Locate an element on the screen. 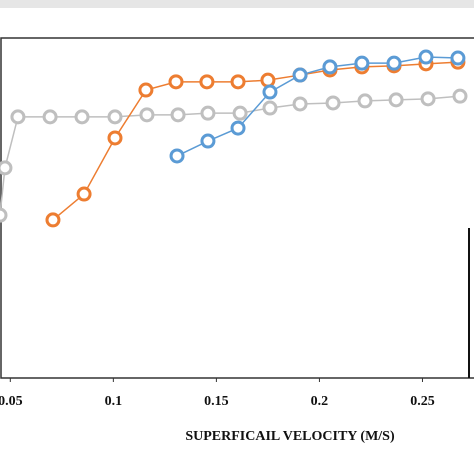  x-tick-label: 0.15 is located at coordinates (216, 401).